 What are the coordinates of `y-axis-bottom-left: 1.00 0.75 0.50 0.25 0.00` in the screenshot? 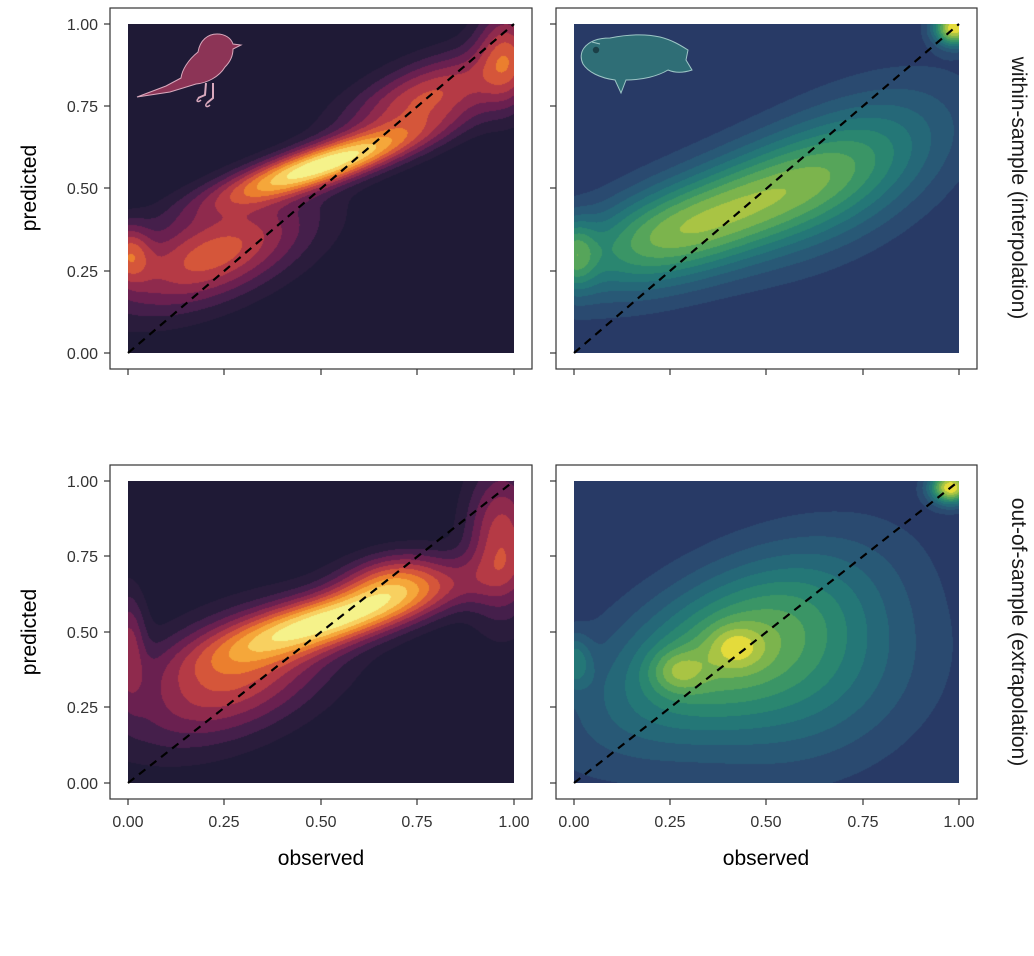 It's located at (88, 633).